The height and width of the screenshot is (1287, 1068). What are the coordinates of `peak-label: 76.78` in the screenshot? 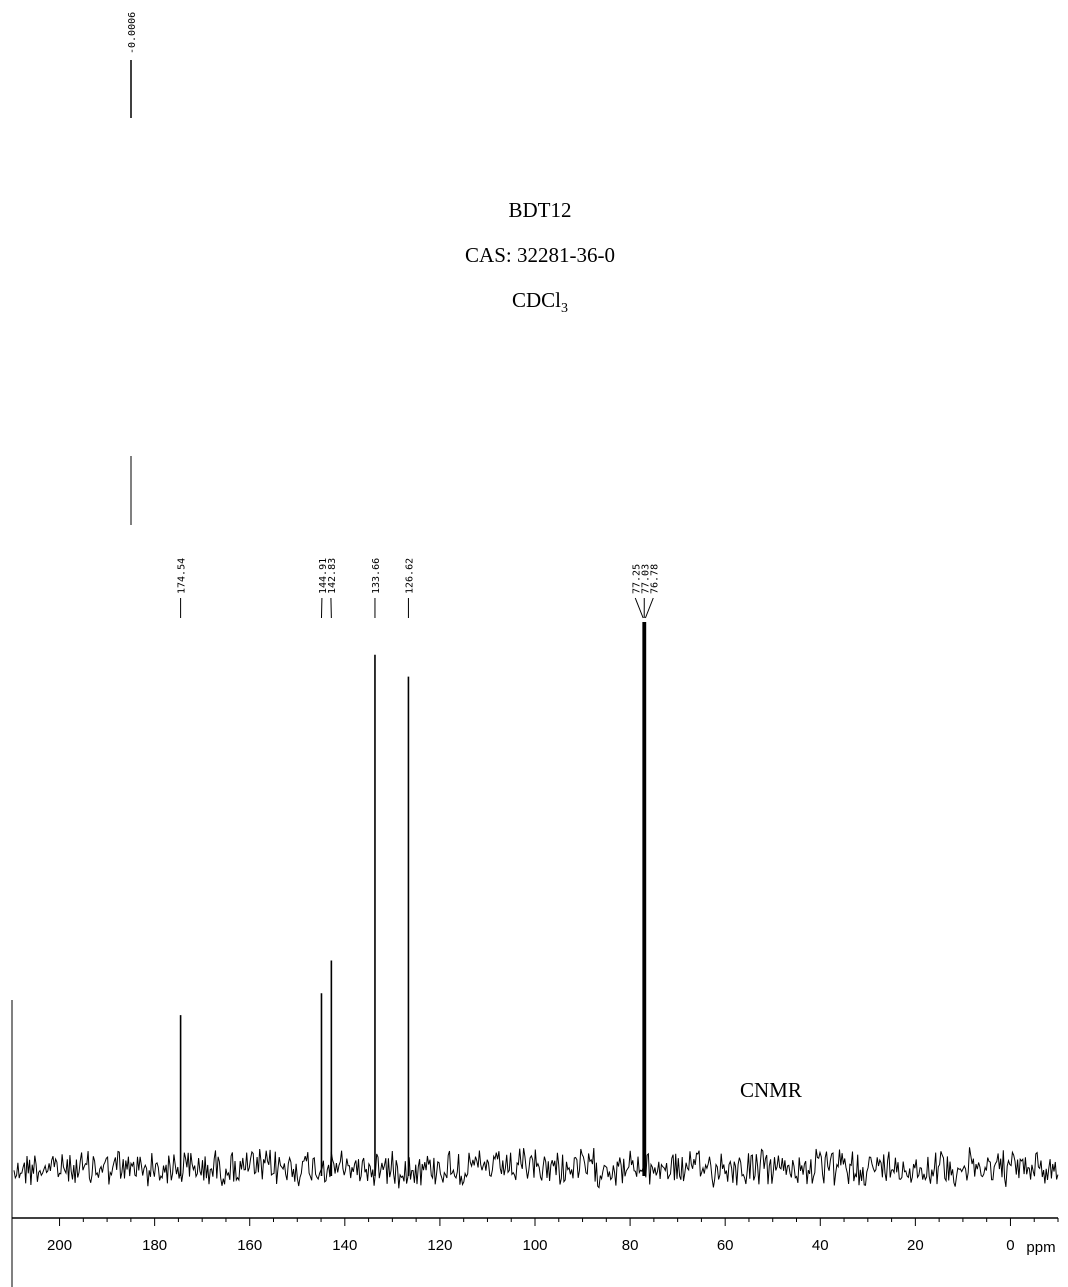 It's located at (654, 579).